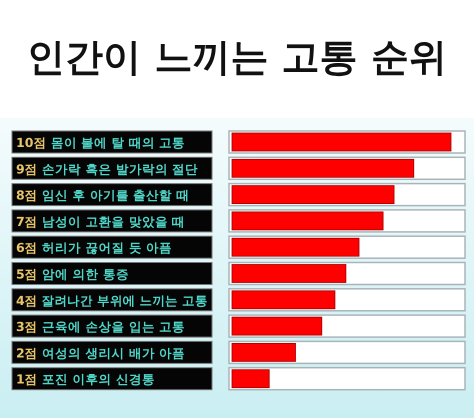  Describe the element at coordinates (85, 379) in the screenshot. I see `category-label: 1점 포진 이후의 신경통` at that location.